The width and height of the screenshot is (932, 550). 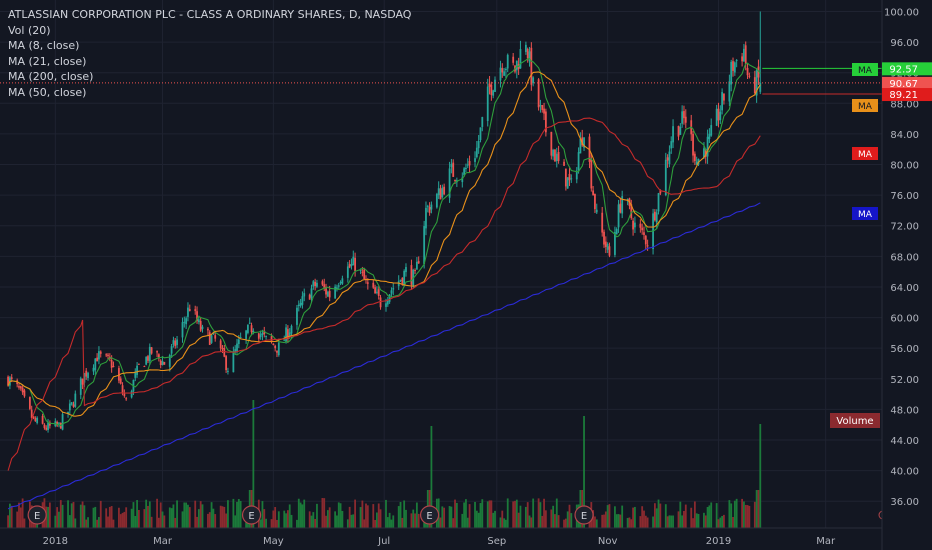 I want to click on ma200-badge: MA, so click(x=865, y=213).